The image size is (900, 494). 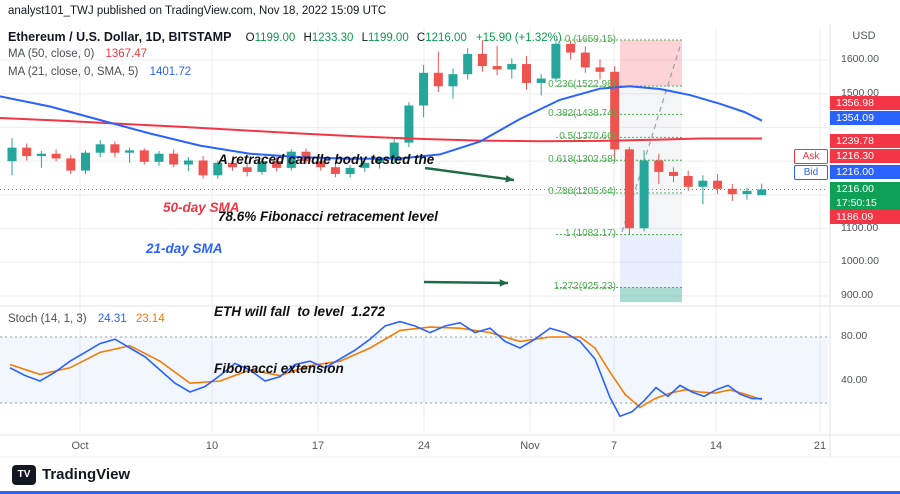 What do you see at coordinates (332, 38) in the screenshot?
I see `high-value: 1233.30` at bounding box center [332, 38].